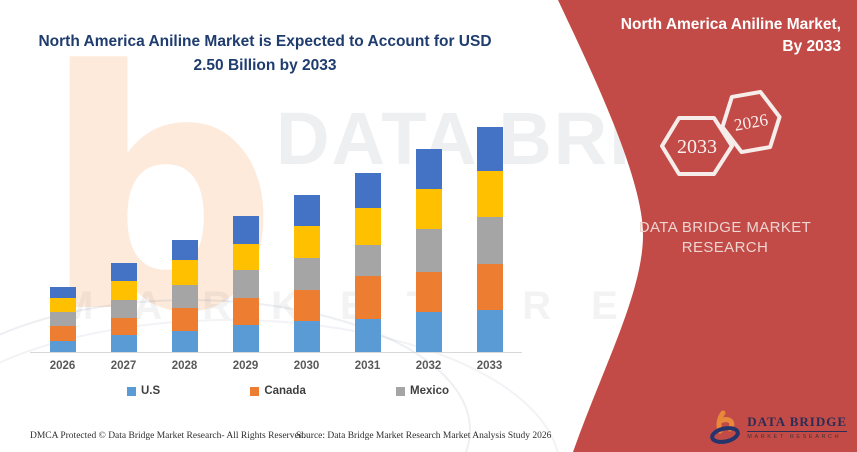  I want to click on bar-segment-unlabeled-yellow-2030, so click(306, 242).